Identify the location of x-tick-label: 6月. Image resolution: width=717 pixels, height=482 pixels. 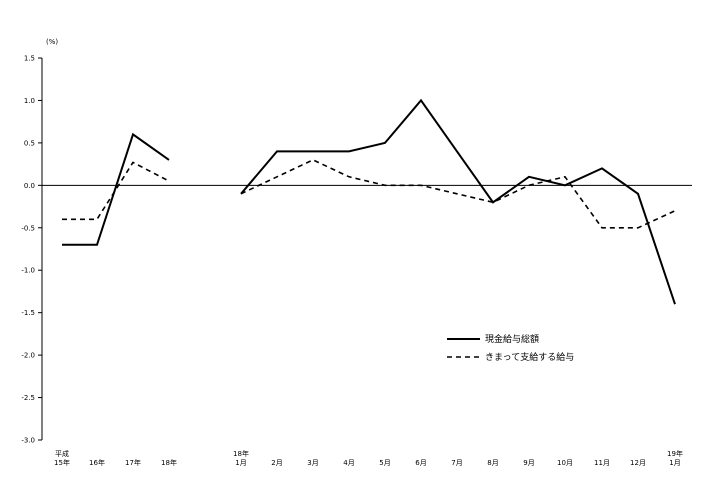
(420, 463).